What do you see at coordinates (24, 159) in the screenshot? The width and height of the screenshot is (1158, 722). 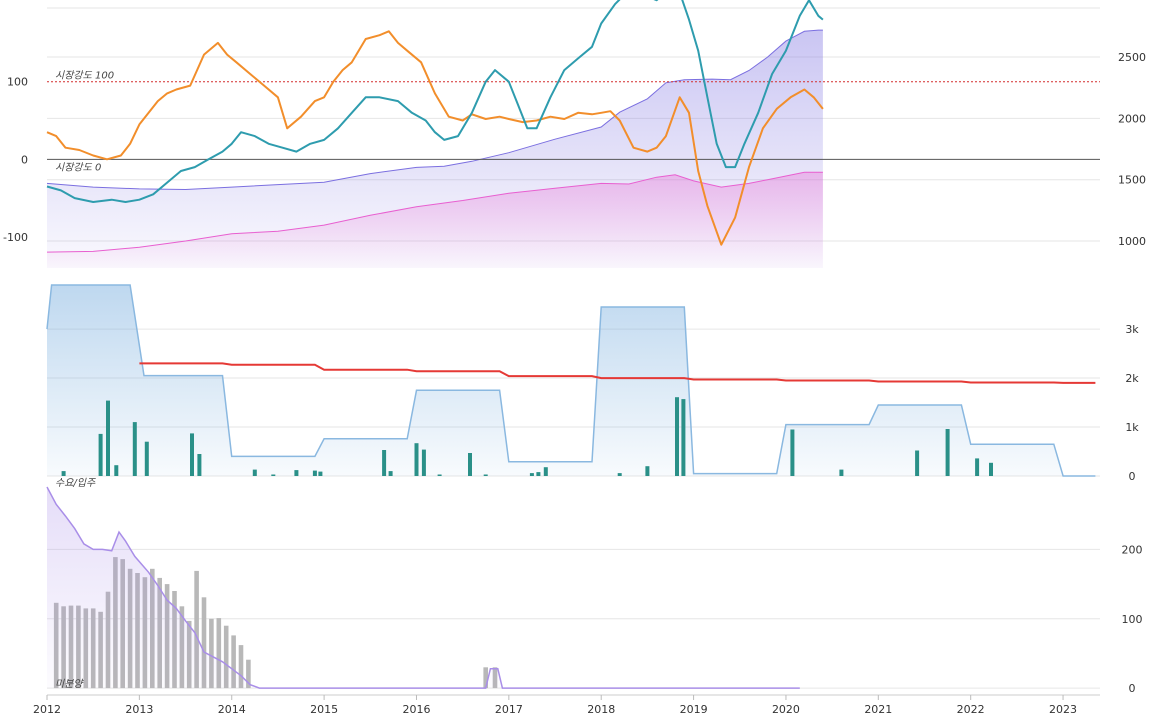 I see `left-tick-top: 0` at bounding box center [24, 159].